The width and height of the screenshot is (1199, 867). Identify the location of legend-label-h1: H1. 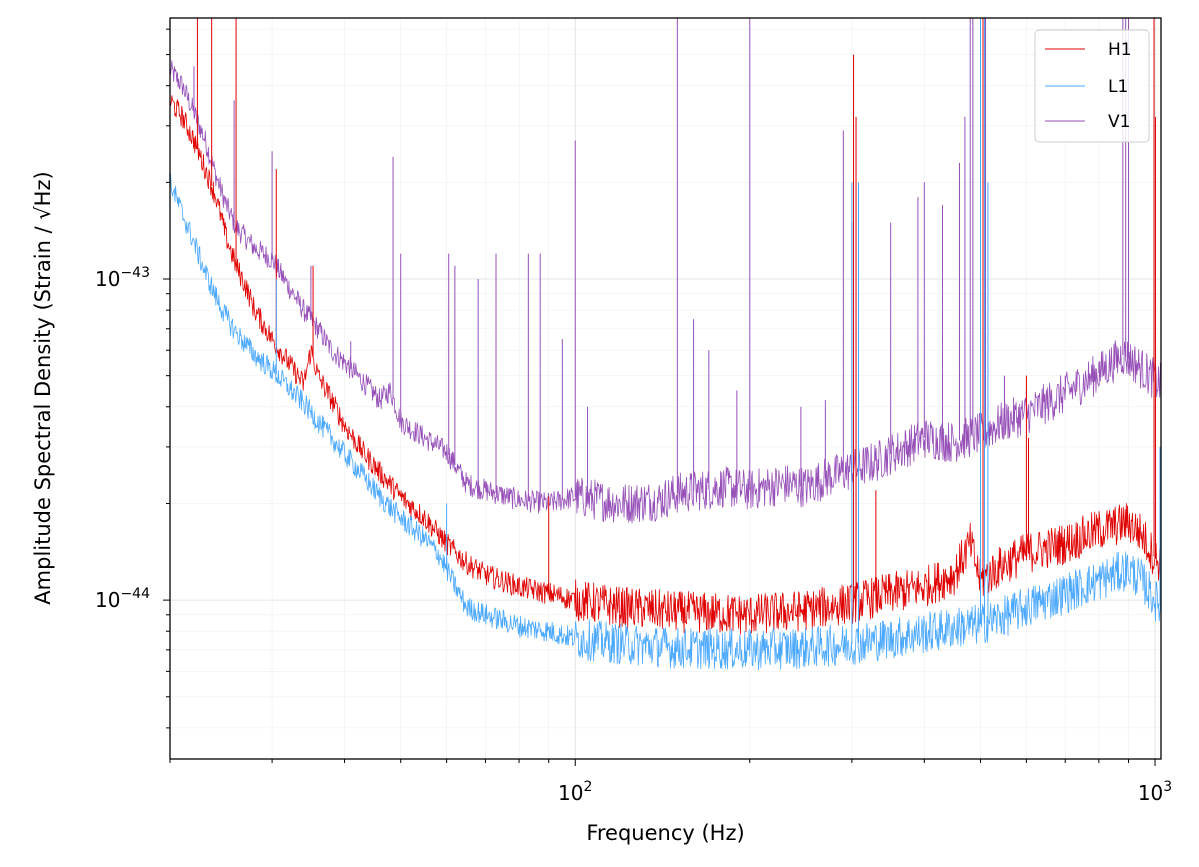
(1120, 50).